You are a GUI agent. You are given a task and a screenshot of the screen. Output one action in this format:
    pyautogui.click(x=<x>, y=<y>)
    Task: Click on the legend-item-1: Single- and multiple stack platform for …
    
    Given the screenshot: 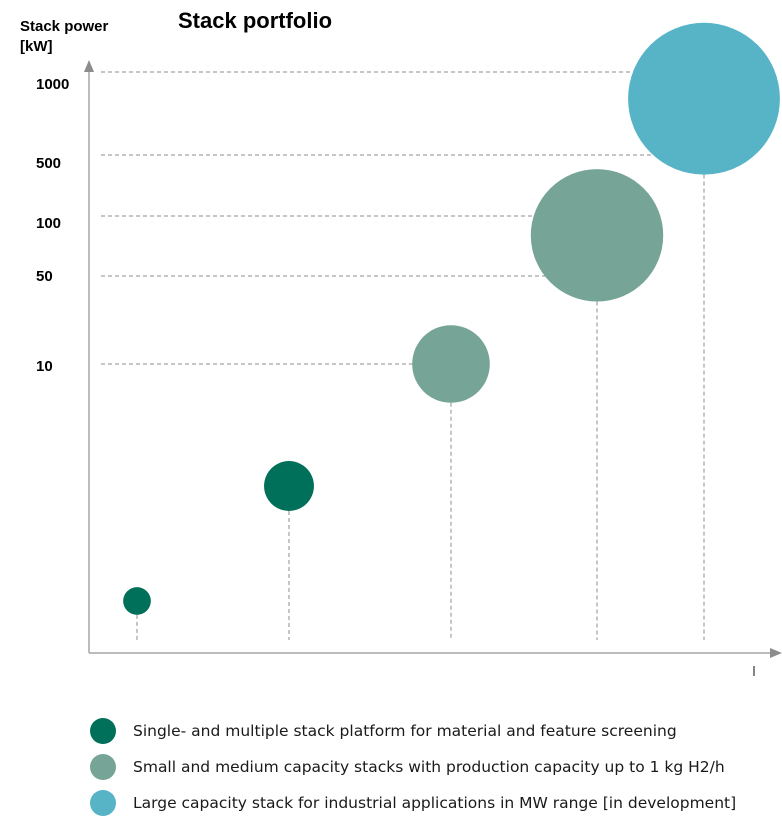 What is the action you would take?
    pyautogui.click(x=436, y=731)
    